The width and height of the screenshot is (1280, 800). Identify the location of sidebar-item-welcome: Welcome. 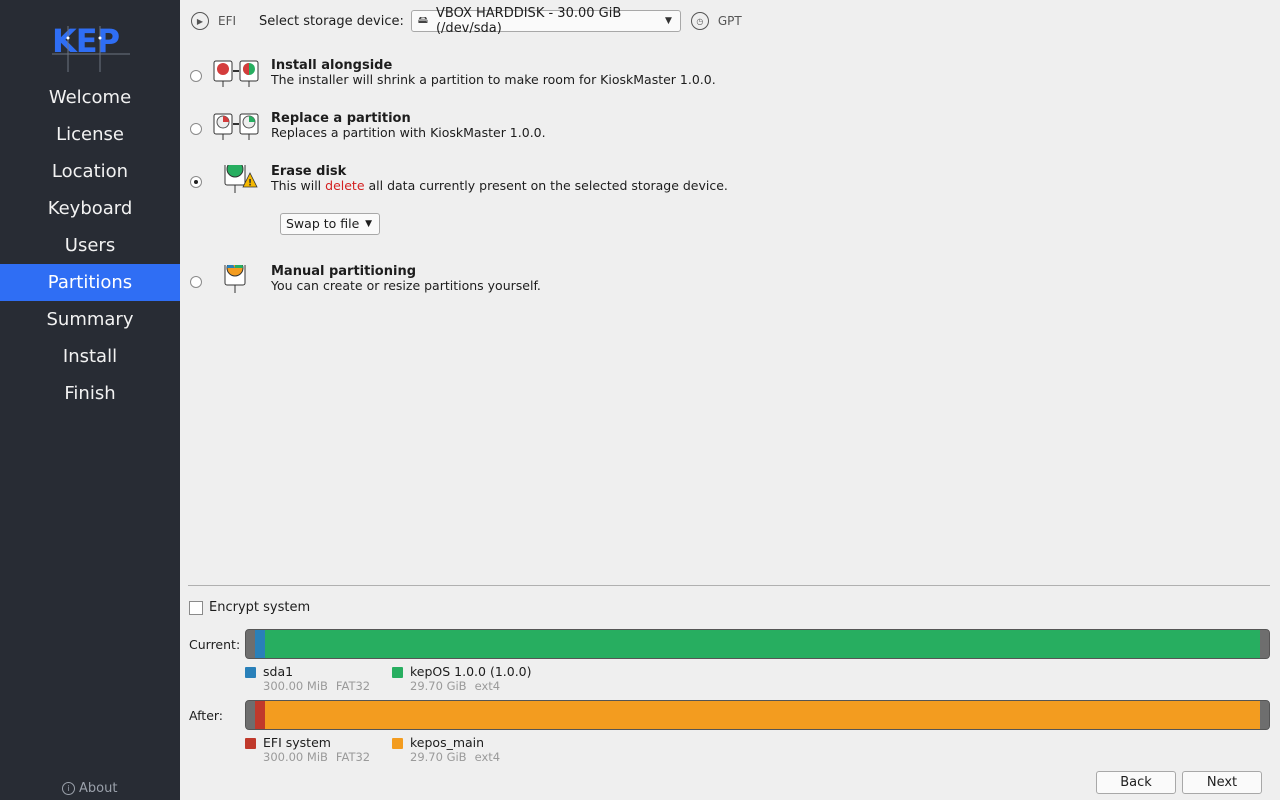
(90, 97).